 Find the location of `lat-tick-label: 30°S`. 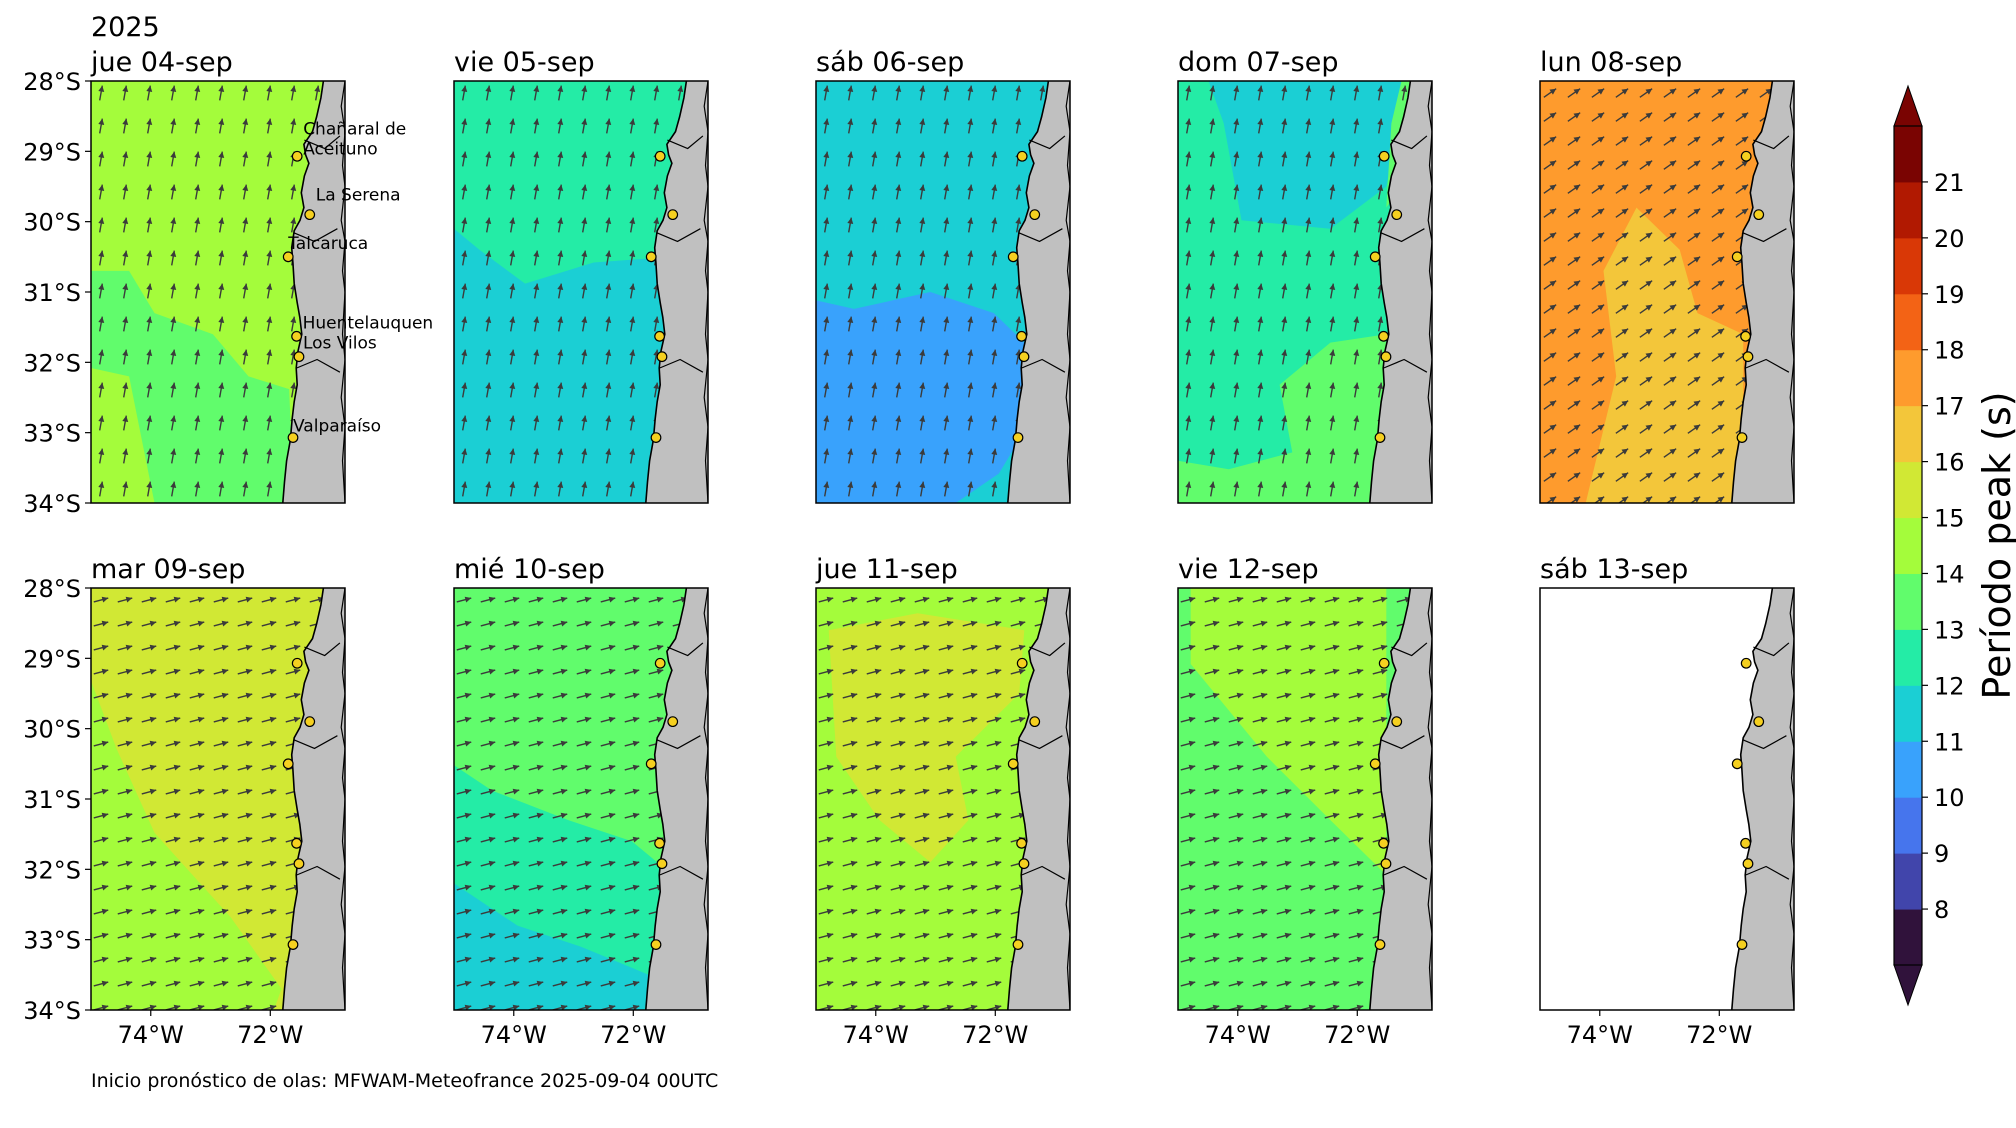

lat-tick-label: 30°S is located at coordinates (52, 730).